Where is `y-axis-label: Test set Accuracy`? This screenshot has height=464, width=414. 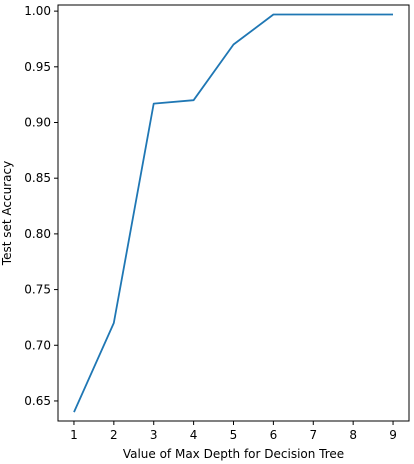 y-axis-label: Test set Accuracy is located at coordinates (7, 213).